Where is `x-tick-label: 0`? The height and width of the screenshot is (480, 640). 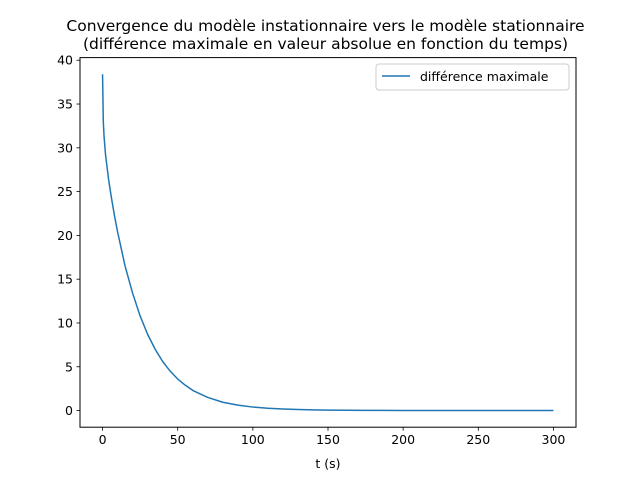 x-tick-label: 0 is located at coordinates (103, 439).